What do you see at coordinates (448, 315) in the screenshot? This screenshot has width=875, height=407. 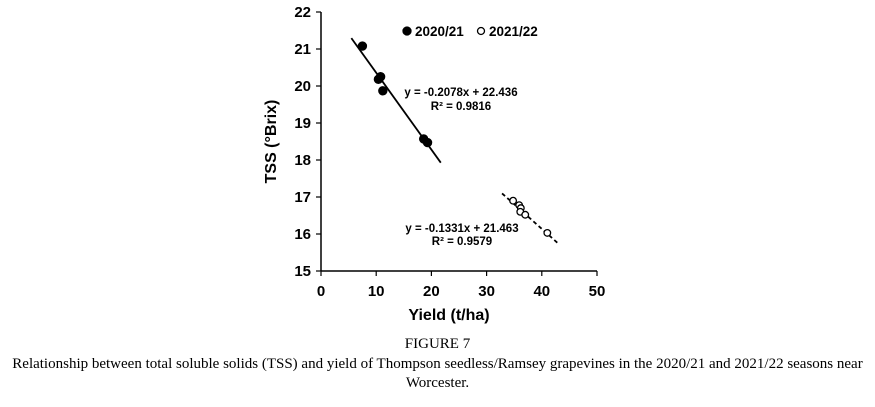 I see `x-axis-title: Yield (t/ha)` at bounding box center [448, 315].